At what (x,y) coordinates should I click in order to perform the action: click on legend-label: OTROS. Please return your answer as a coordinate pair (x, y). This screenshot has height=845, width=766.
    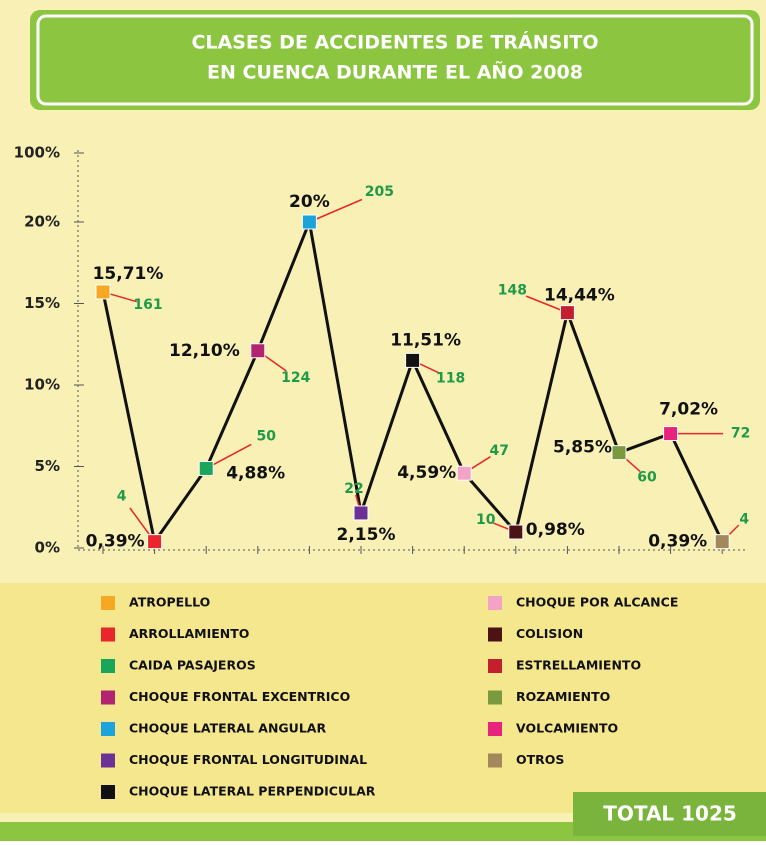
    Looking at the image, I should click on (540, 759).